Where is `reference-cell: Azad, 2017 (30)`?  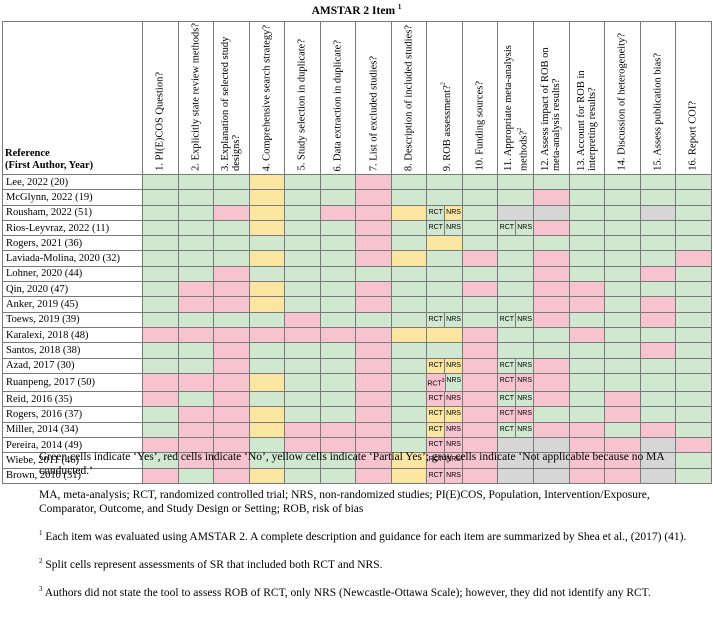 reference-cell: Azad, 2017 (30) is located at coordinates (72, 365).